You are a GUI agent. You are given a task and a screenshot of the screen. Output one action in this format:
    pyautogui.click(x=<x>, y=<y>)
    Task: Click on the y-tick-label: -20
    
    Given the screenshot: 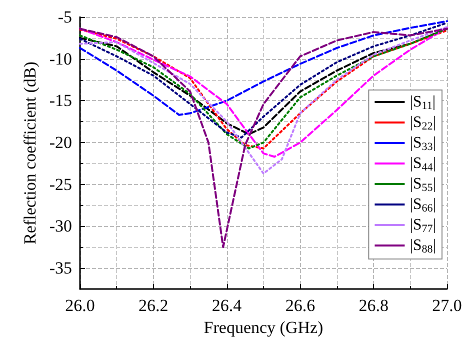 What is the action you would take?
    pyautogui.click(x=60, y=142)
    